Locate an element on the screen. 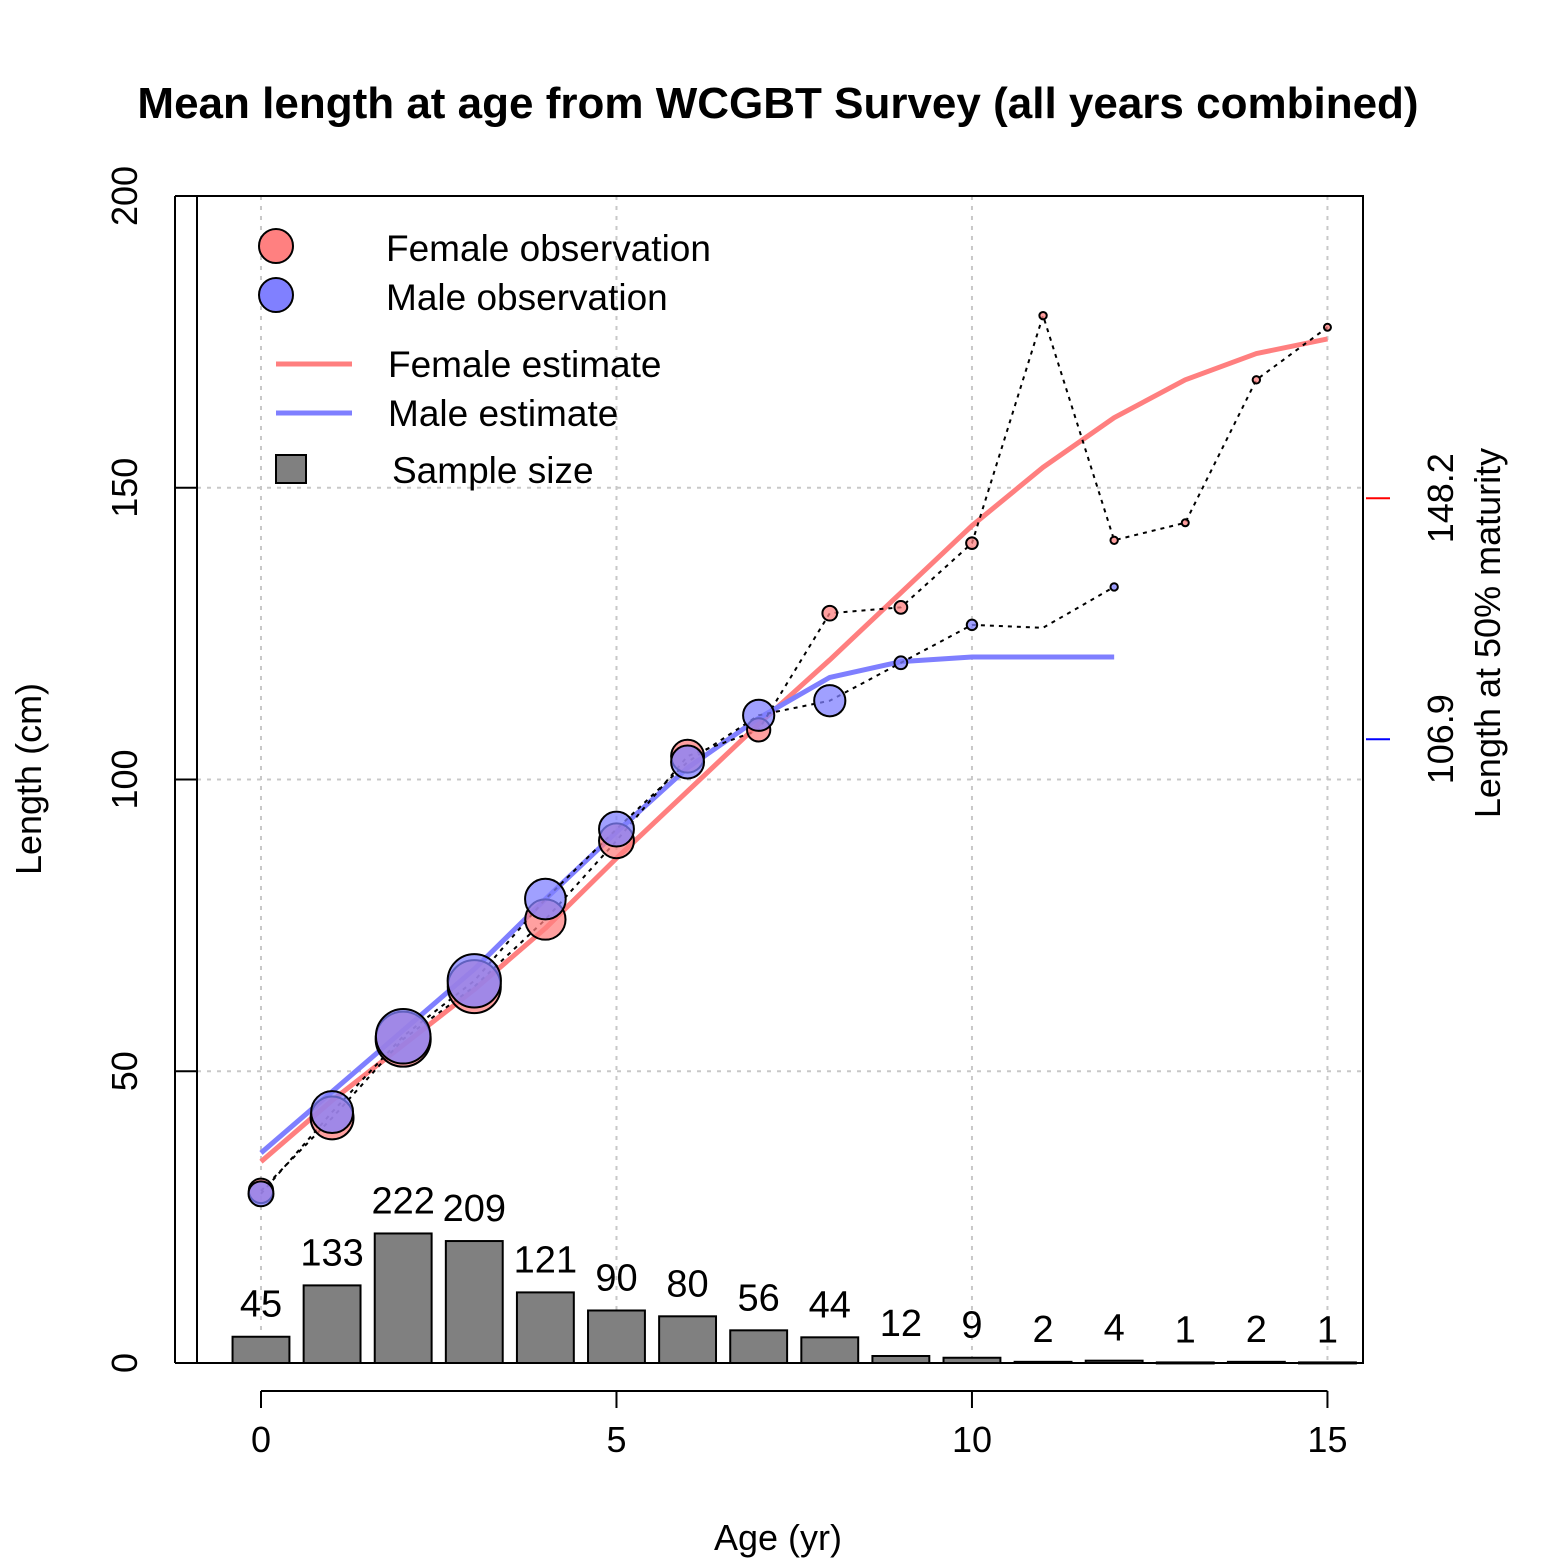  legend-female_obs-symbol is located at coordinates (276, 246).